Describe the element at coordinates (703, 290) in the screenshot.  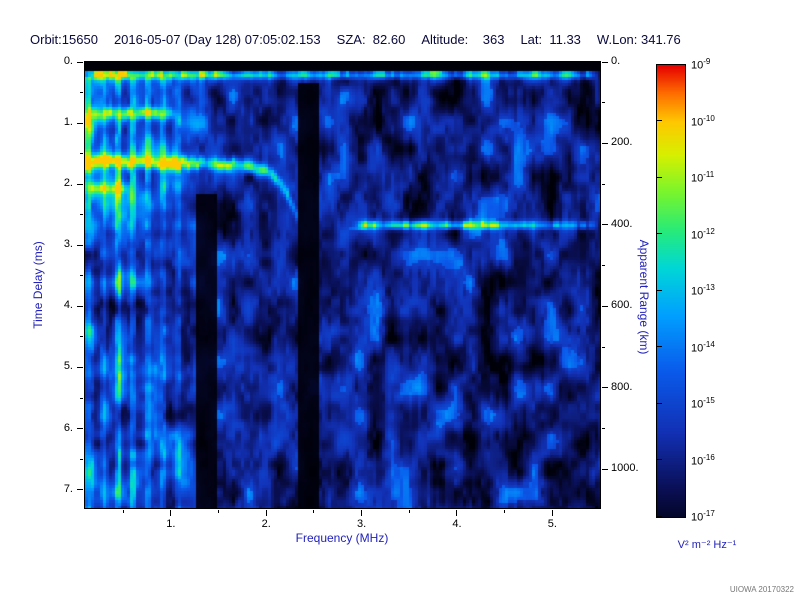
I see `colorbar-tick-label: 10-13` at that location.